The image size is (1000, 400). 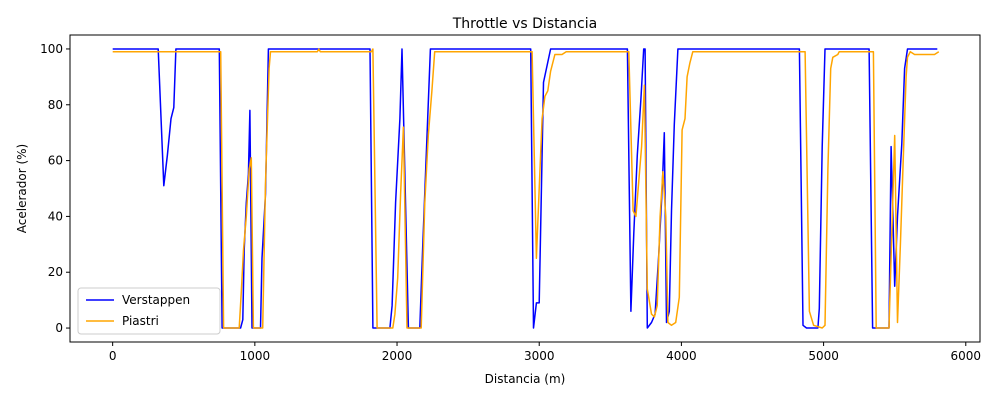 What do you see at coordinates (140, 321) in the screenshot?
I see `legend-label: Piastri` at bounding box center [140, 321].